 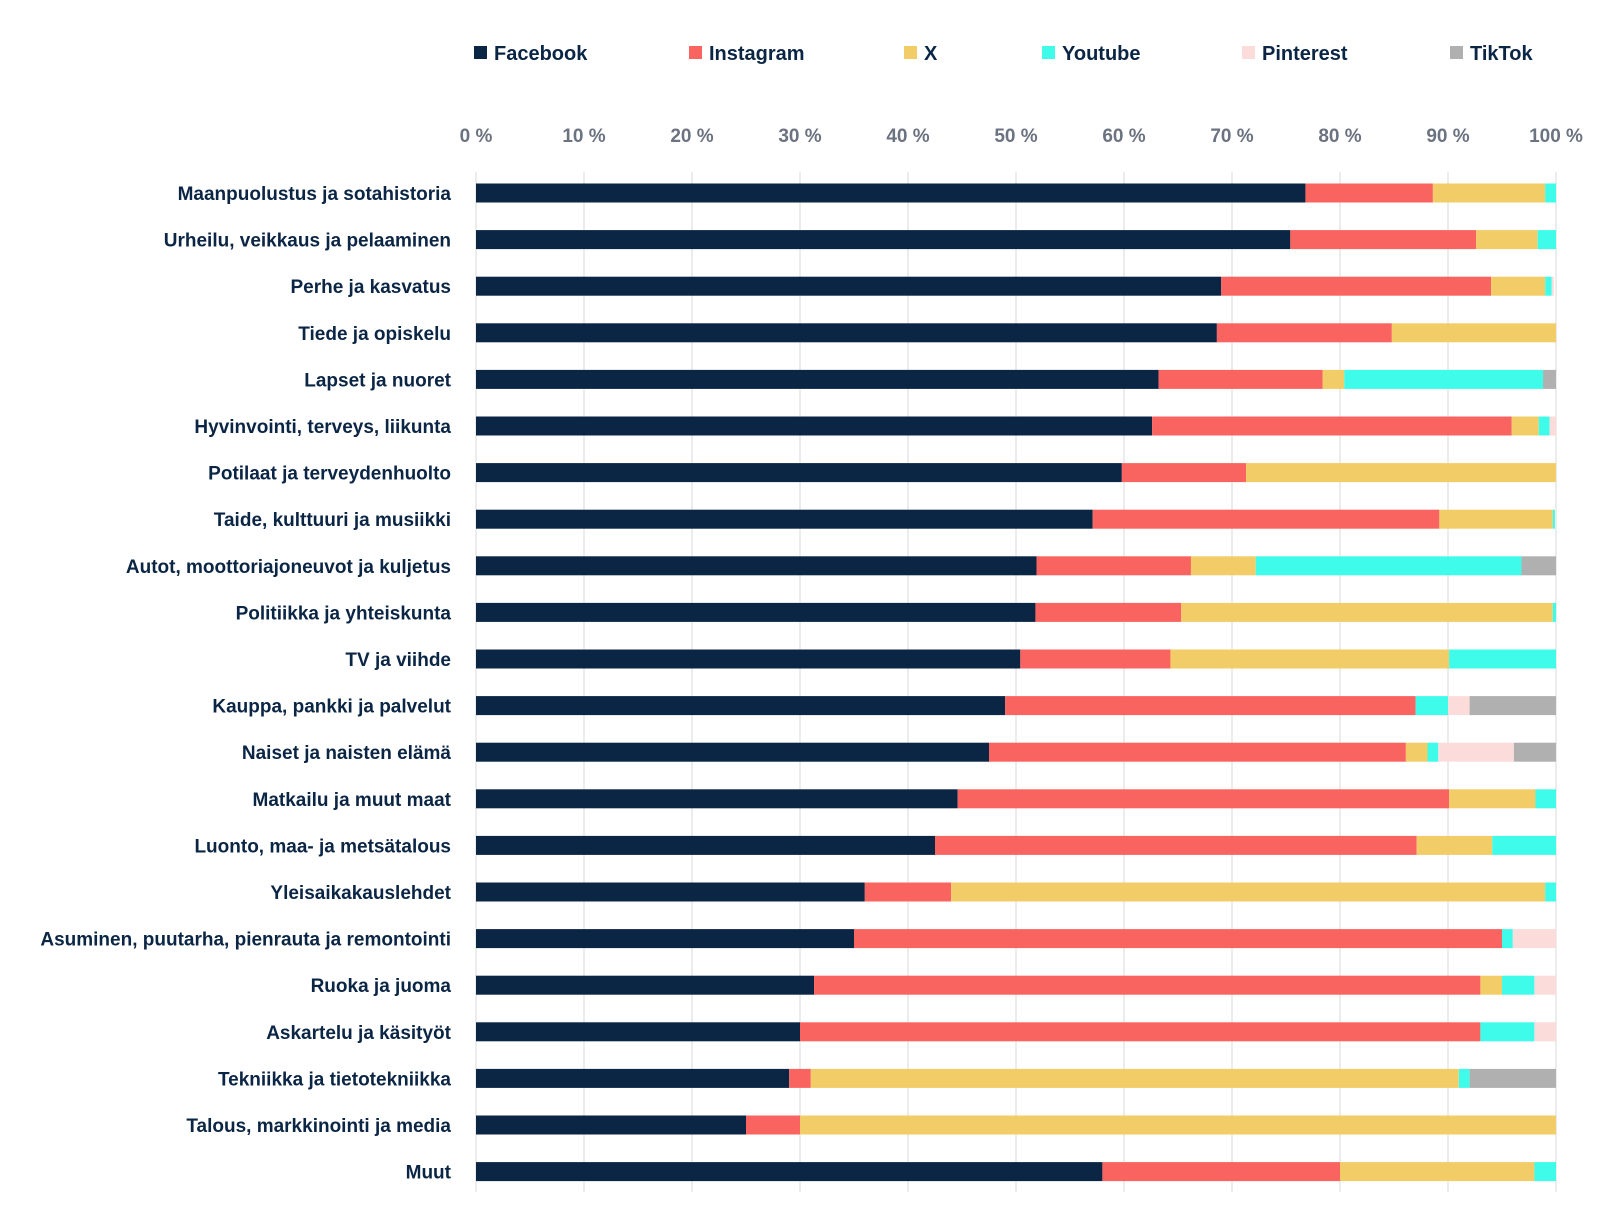 I want to click on x-tick-label: 40 %, so click(x=907, y=136).